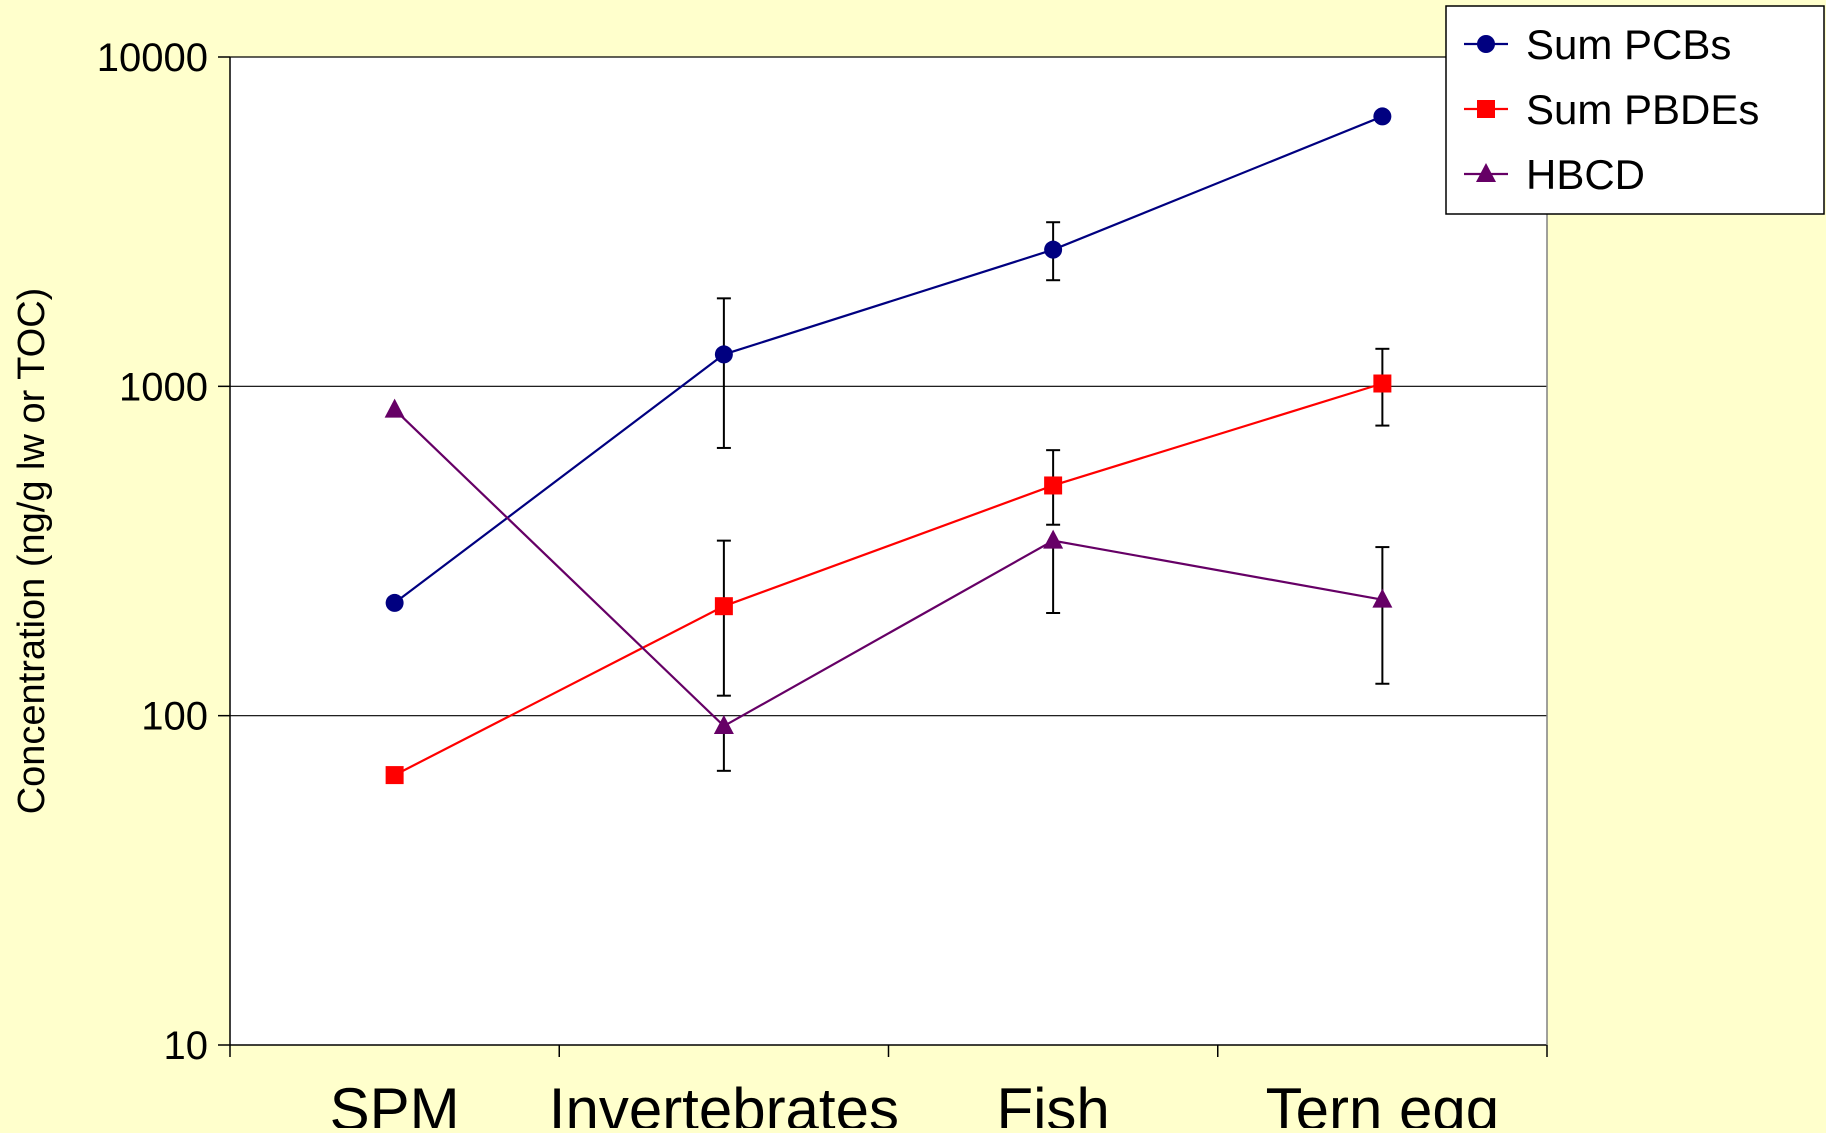 This screenshot has height=1133, width=1826. What do you see at coordinates (32, 551) in the screenshot?
I see `y-axis-label: Concentration (ng/g lw or TOC)` at bounding box center [32, 551].